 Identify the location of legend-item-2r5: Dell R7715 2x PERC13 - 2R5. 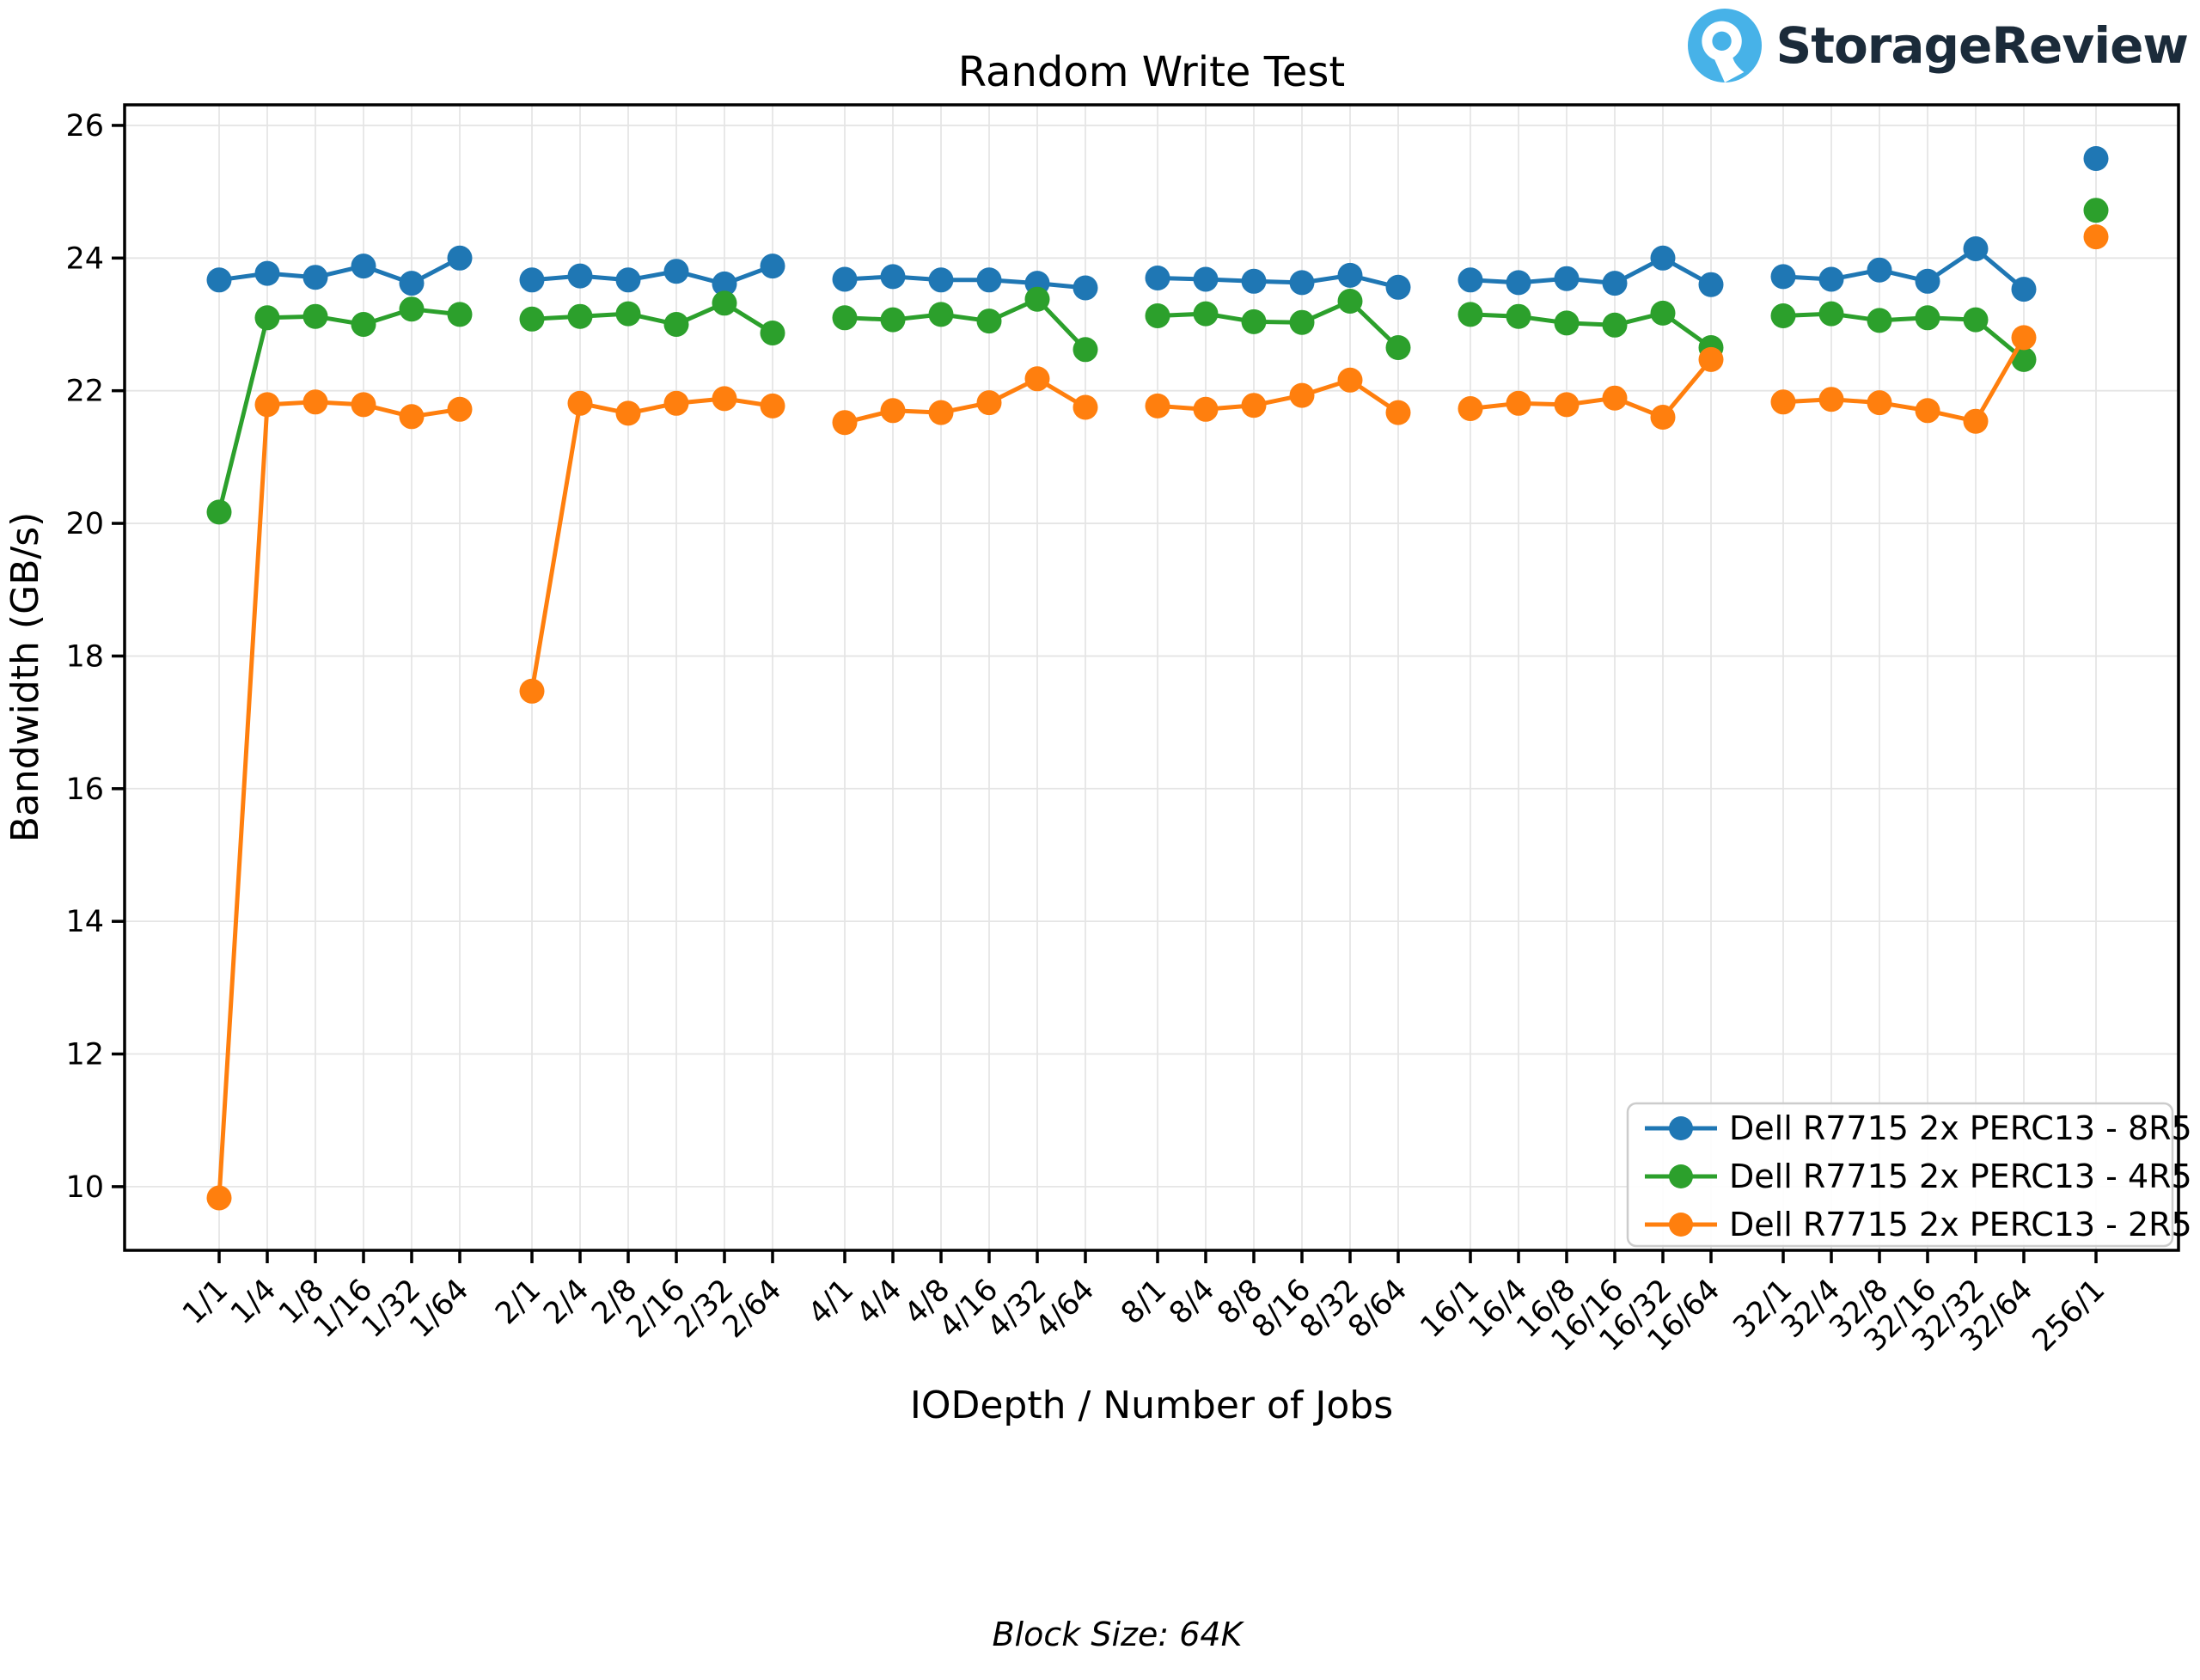
(1918, 1225).